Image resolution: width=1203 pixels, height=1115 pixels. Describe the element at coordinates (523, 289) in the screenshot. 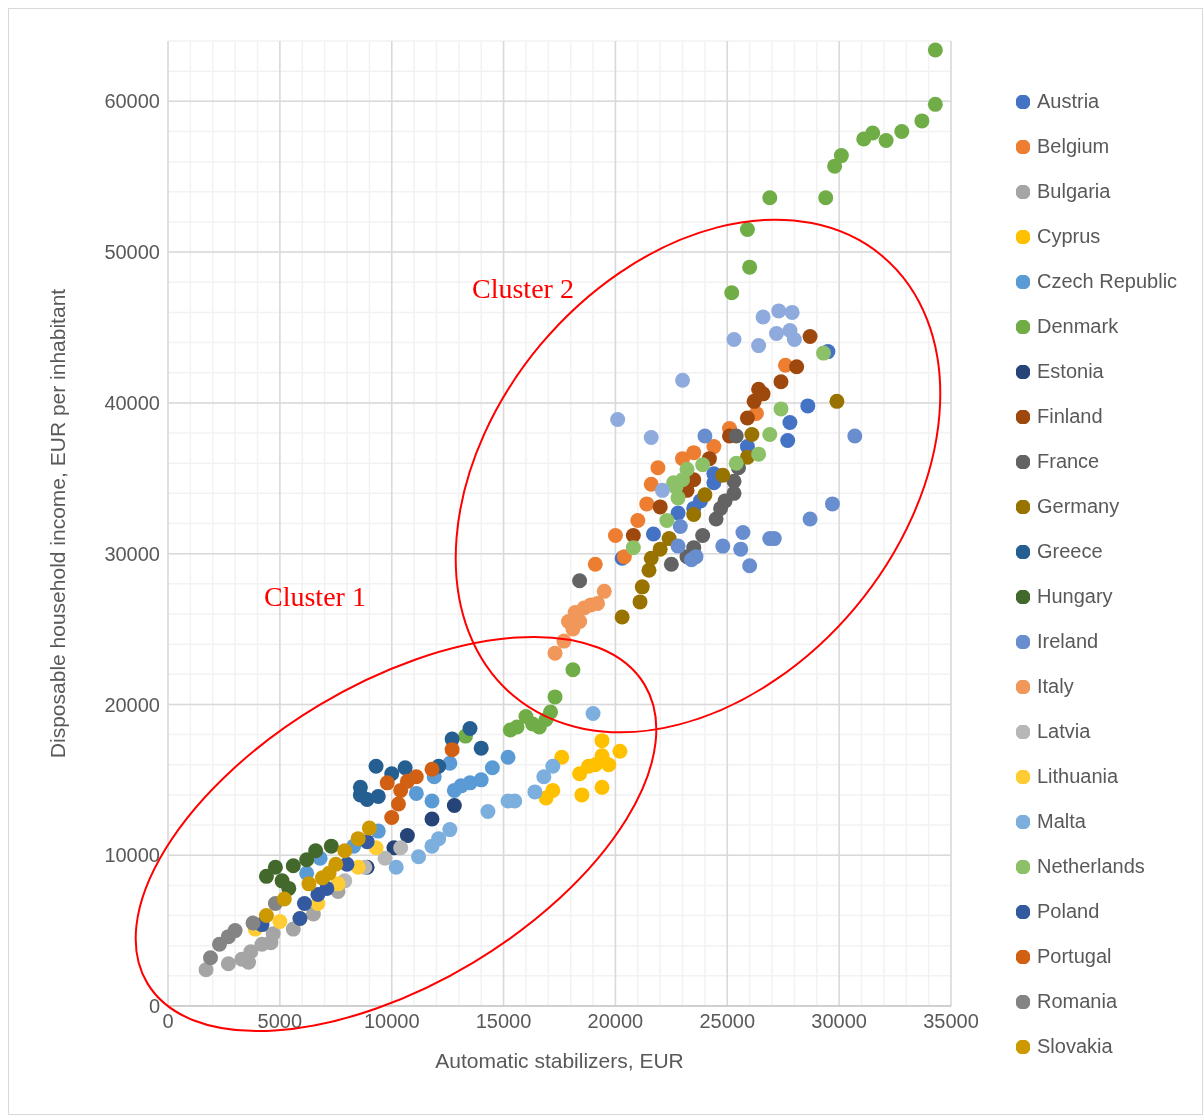

I see `annotation: Cluster 2` at that location.